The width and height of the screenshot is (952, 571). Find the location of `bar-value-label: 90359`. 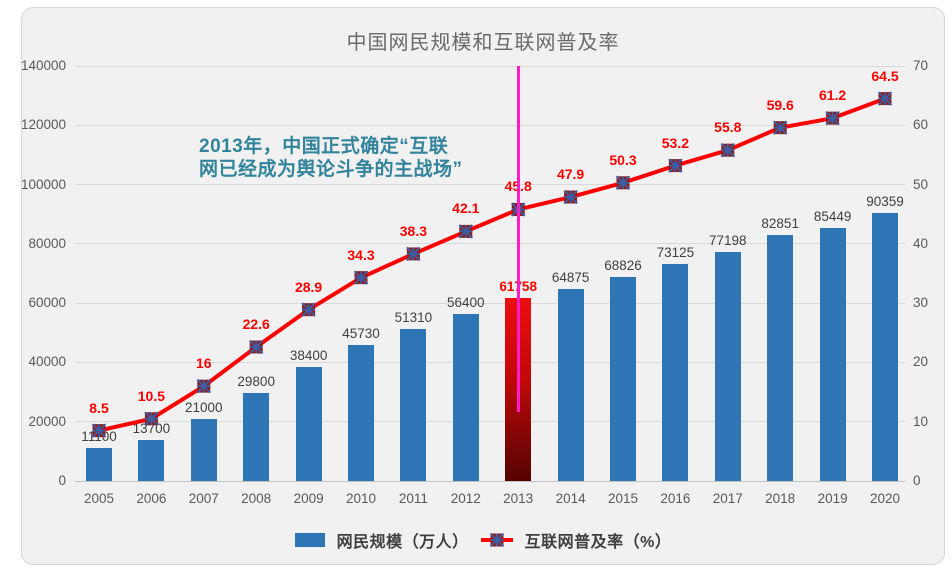

bar-value-label: 90359 is located at coordinates (885, 202).